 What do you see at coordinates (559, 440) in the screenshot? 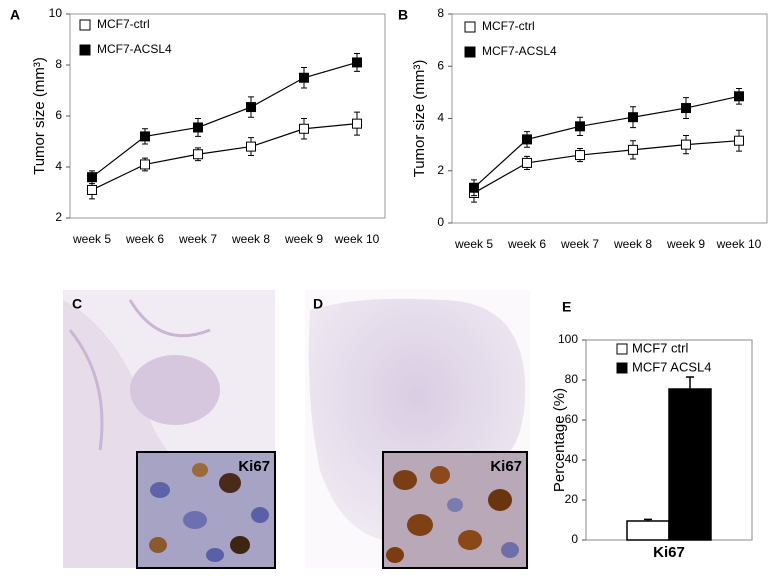
I see `y-axis-label: Percentage (%)` at bounding box center [559, 440].